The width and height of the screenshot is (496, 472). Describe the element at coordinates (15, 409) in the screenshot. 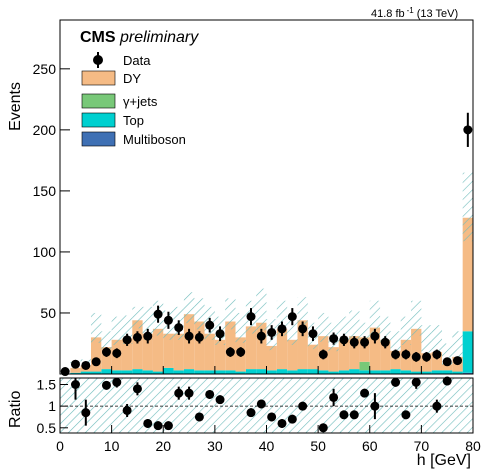

I see `ratio-axis-label: Ratio` at that location.